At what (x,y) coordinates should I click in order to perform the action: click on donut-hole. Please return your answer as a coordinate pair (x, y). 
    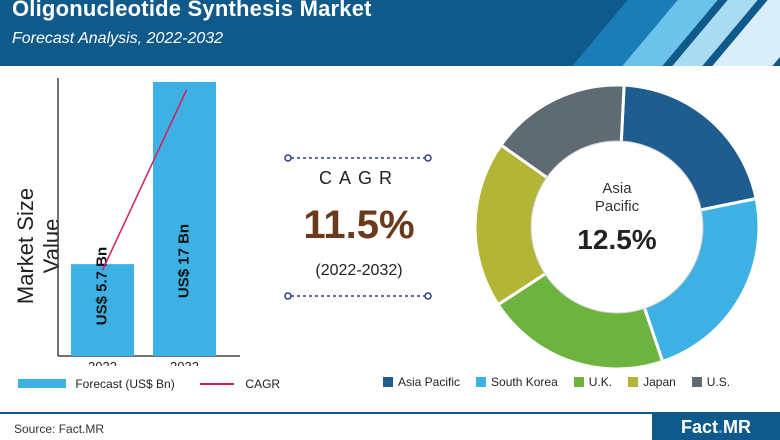
    Looking at the image, I should click on (617, 227).